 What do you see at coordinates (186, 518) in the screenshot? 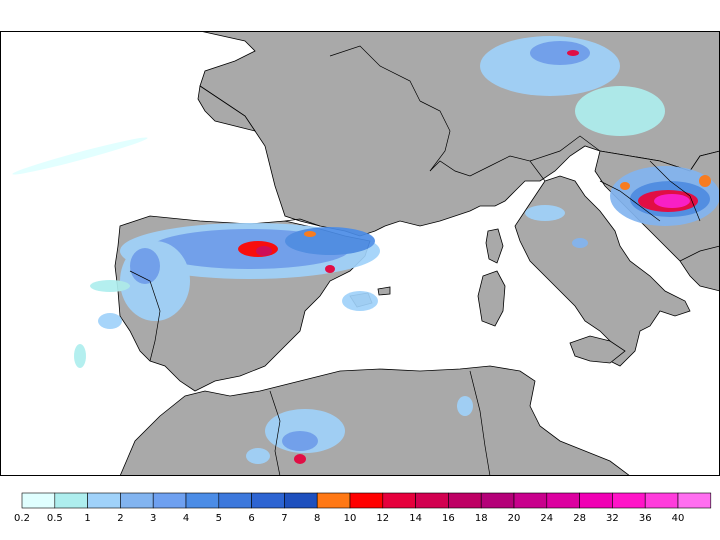
I see `legend-label: 4` at bounding box center [186, 518].